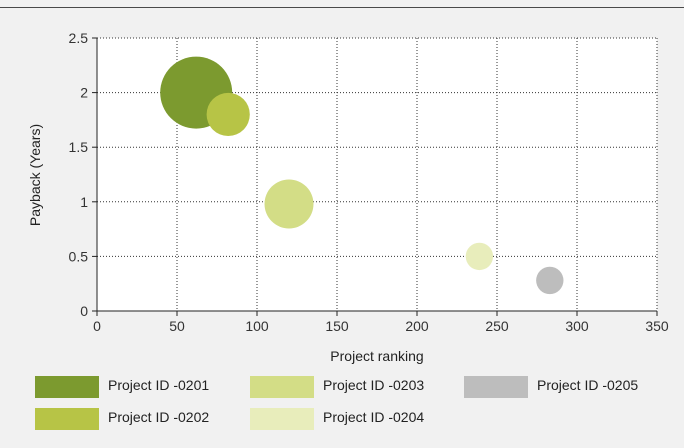 The height and width of the screenshot is (448, 684). Describe the element at coordinates (376, 356) in the screenshot. I see `x-axis-label: Project ranking` at that location.